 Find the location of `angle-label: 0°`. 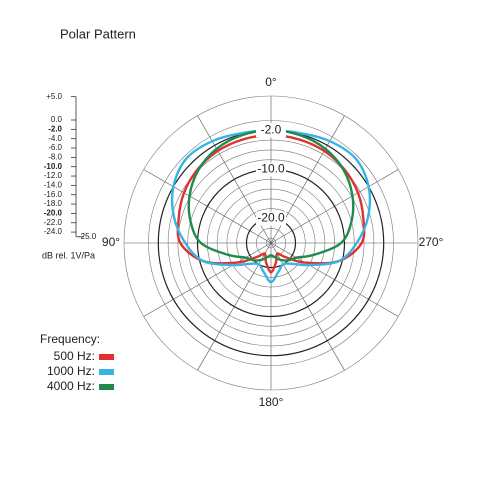

angle-label: 0° is located at coordinates (271, 82).